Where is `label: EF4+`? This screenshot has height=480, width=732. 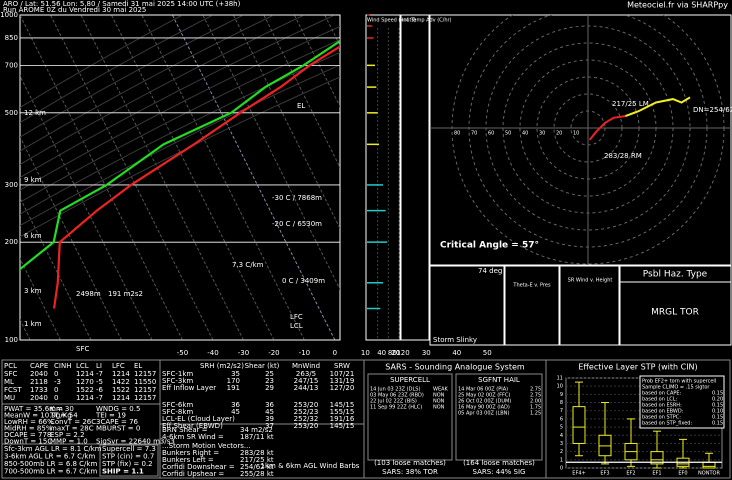
label: EF4+ is located at coordinates (578, 474).